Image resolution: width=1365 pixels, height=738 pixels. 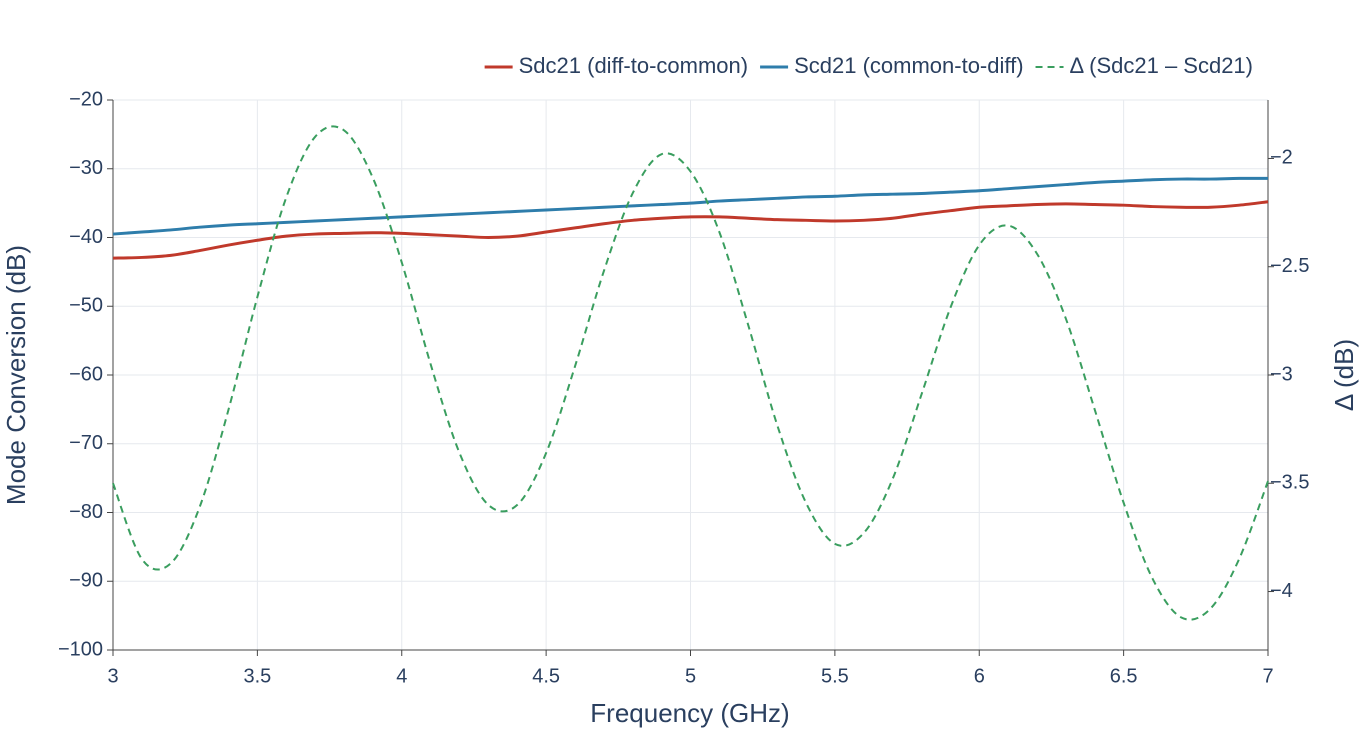 I want to click on x-tick-label: 4.5, so click(x=546, y=676).